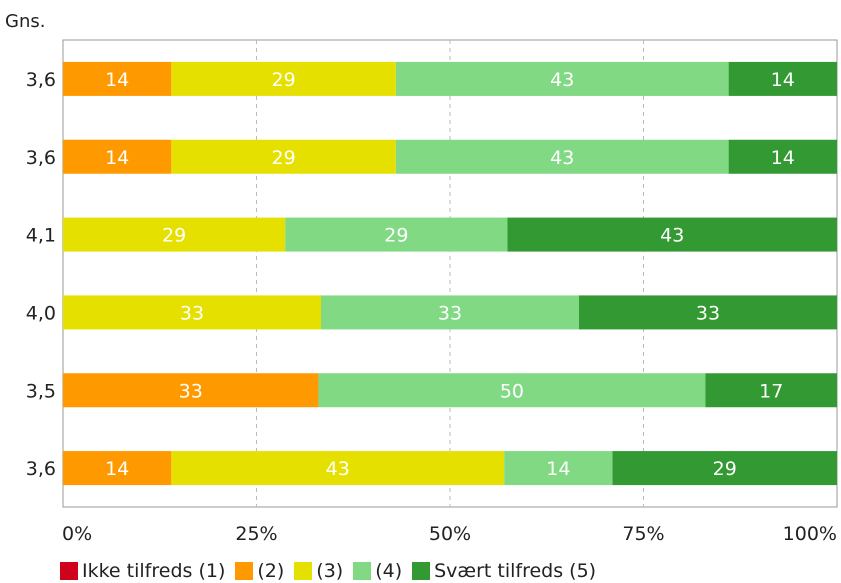  What do you see at coordinates (25, 21) in the screenshot?
I see `y-axis-header: Gns.` at bounding box center [25, 21].